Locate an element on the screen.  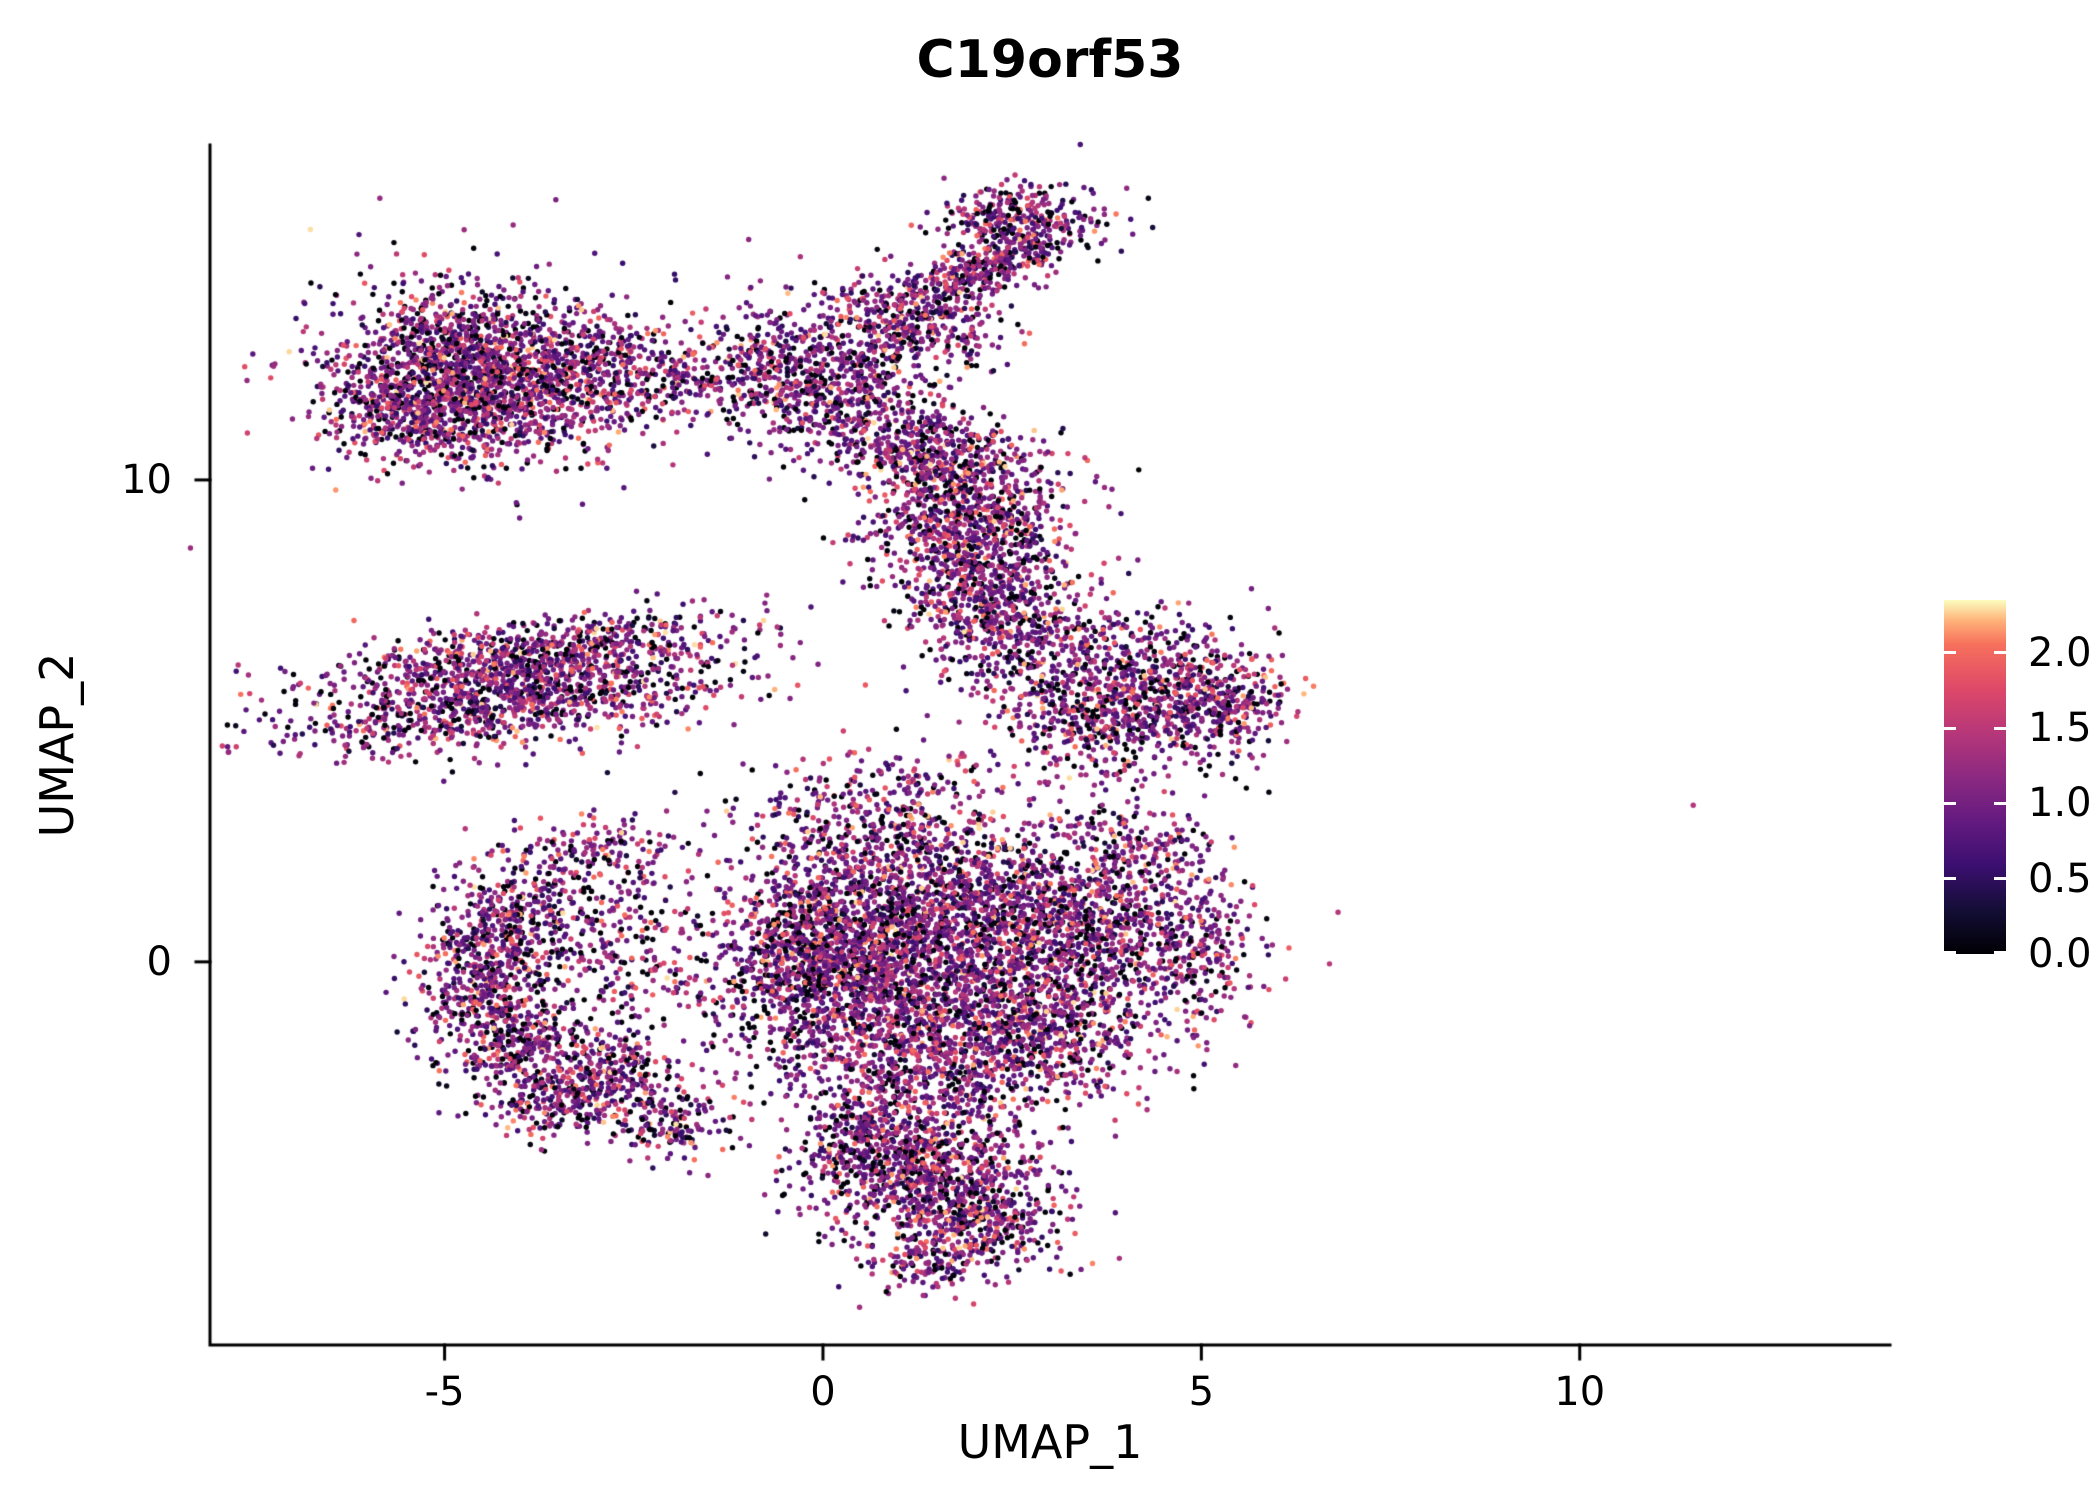
legend-tick-label: 1.0 is located at coordinates (2060, 803).